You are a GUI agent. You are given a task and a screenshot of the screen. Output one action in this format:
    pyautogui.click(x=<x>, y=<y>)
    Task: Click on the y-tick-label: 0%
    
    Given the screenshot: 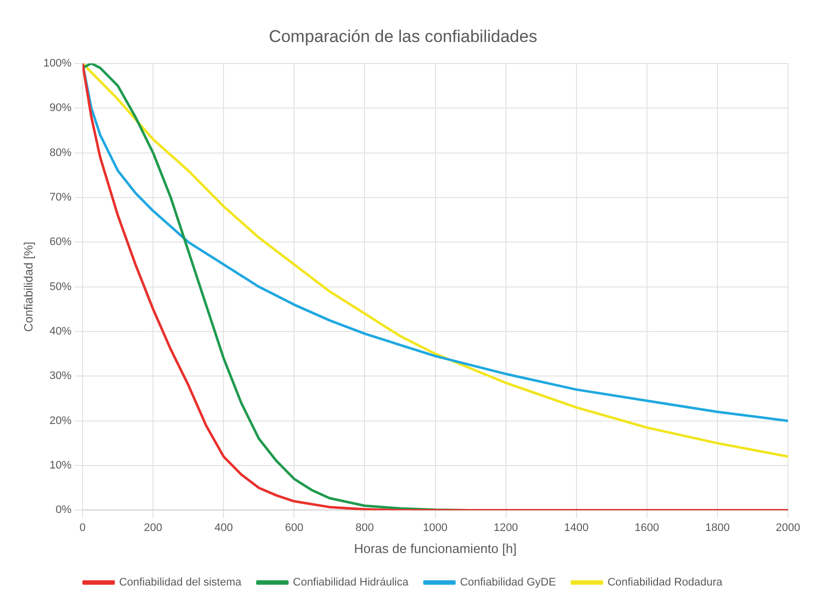 What is the action you would take?
    pyautogui.click(x=64, y=510)
    